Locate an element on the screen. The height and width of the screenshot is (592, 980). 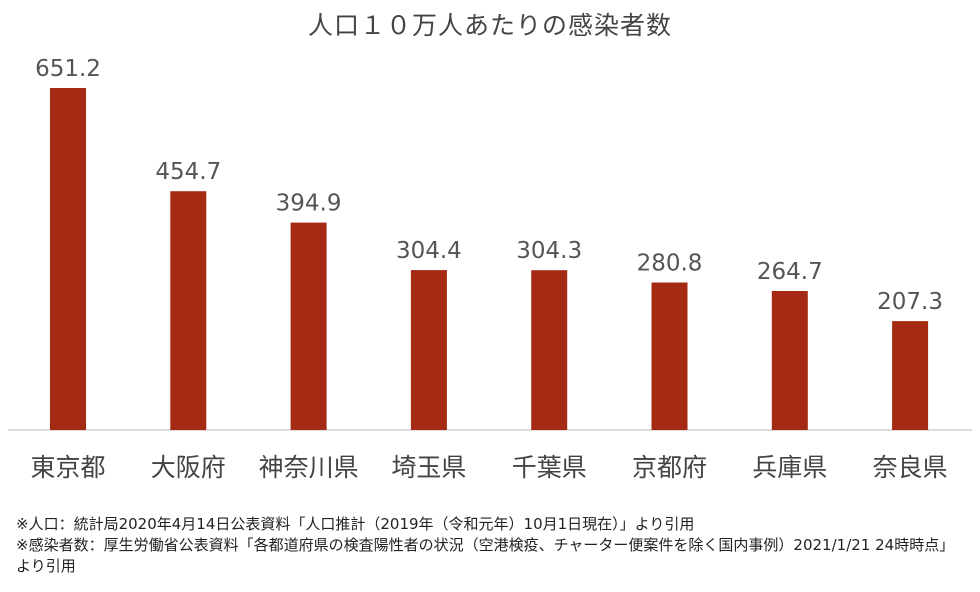
category-label-2: 神奈川県 is located at coordinates (309, 467).